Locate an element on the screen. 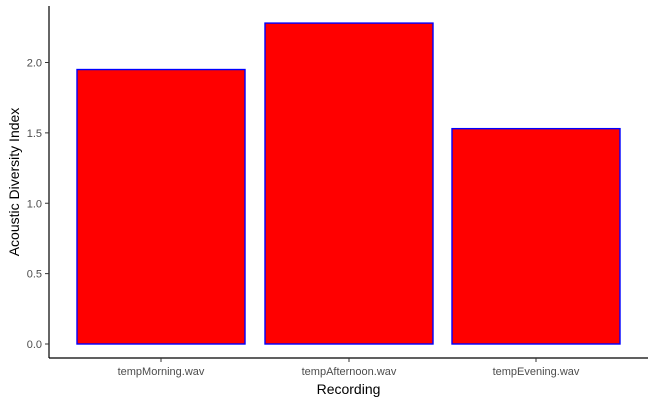 This screenshot has height=410, width=656. y-tick-label: 2.0 is located at coordinates (34, 64).